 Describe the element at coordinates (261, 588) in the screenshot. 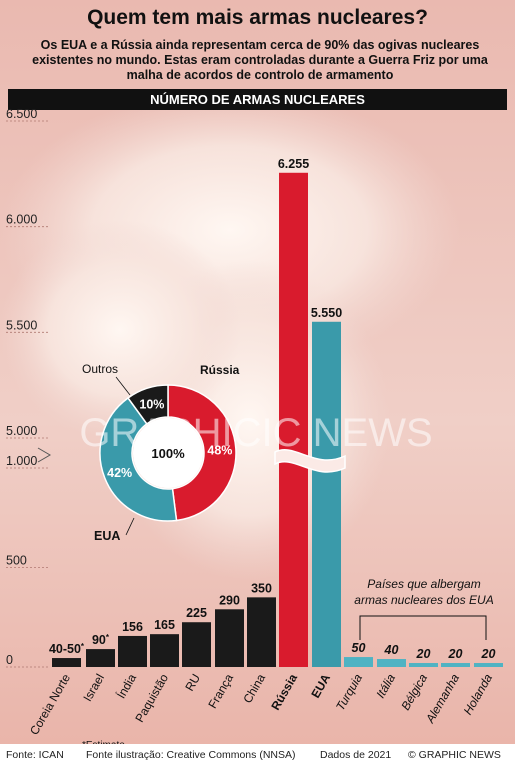

I see `bar-value-label: 350` at that location.